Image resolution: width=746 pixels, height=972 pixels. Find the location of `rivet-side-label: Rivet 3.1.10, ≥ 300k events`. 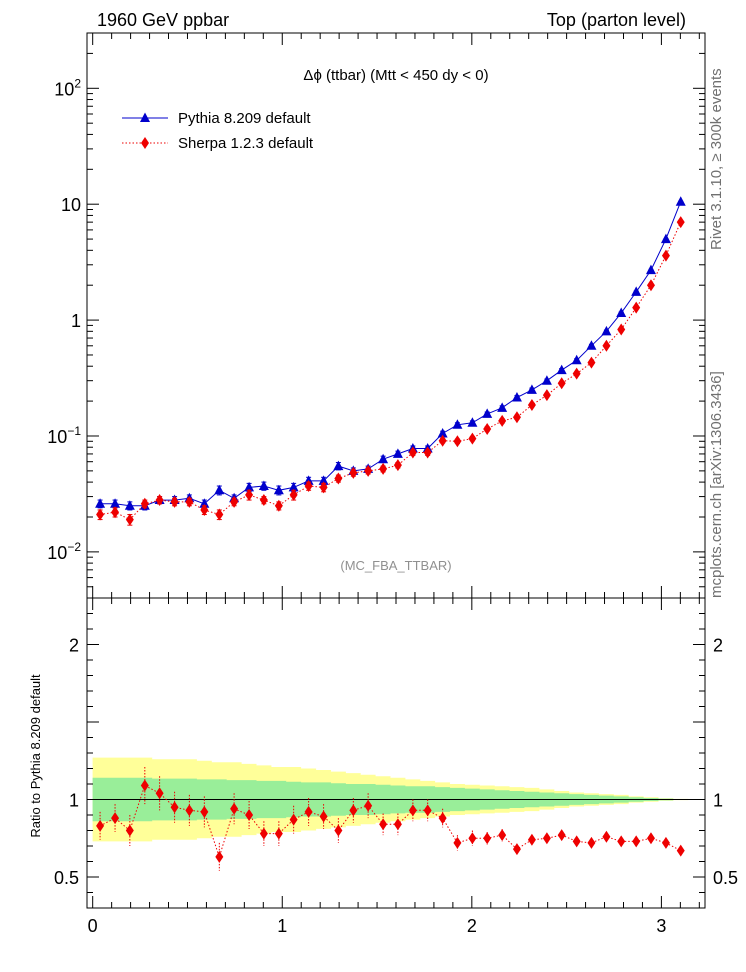

rivet-side-label: Rivet 3.1.10, ≥ 300k events is located at coordinates (716, 159).